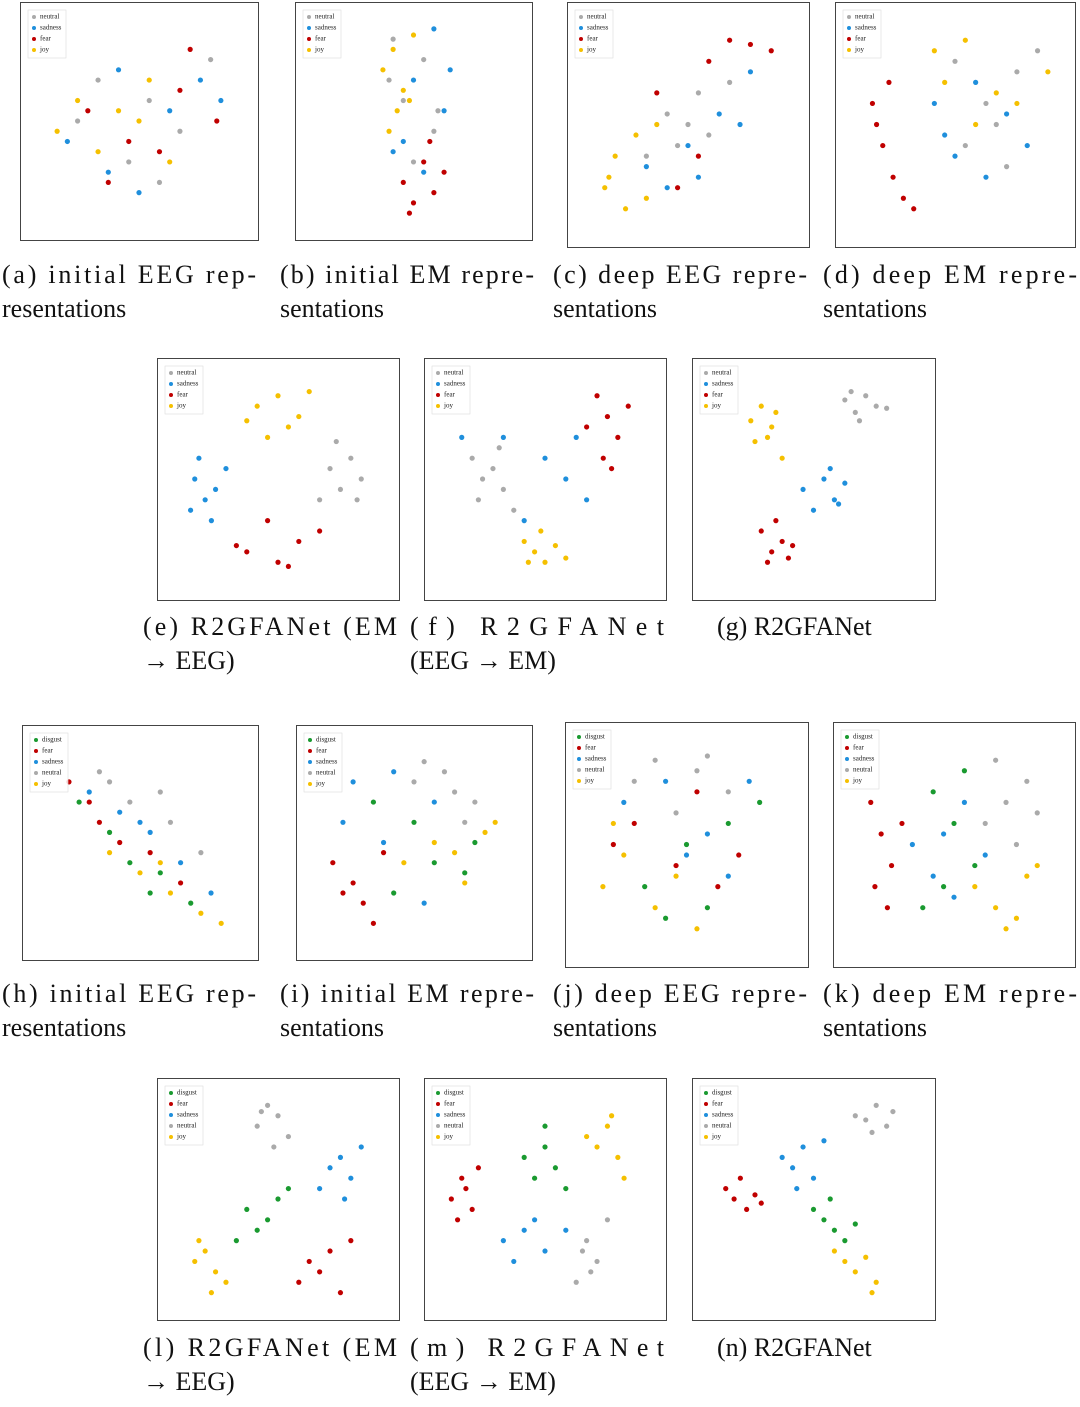 This screenshot has width=1080, height=1407. Describe the element at coordinates (453, 373) in the screenshot. I see `legend-label: neutral` at that location.